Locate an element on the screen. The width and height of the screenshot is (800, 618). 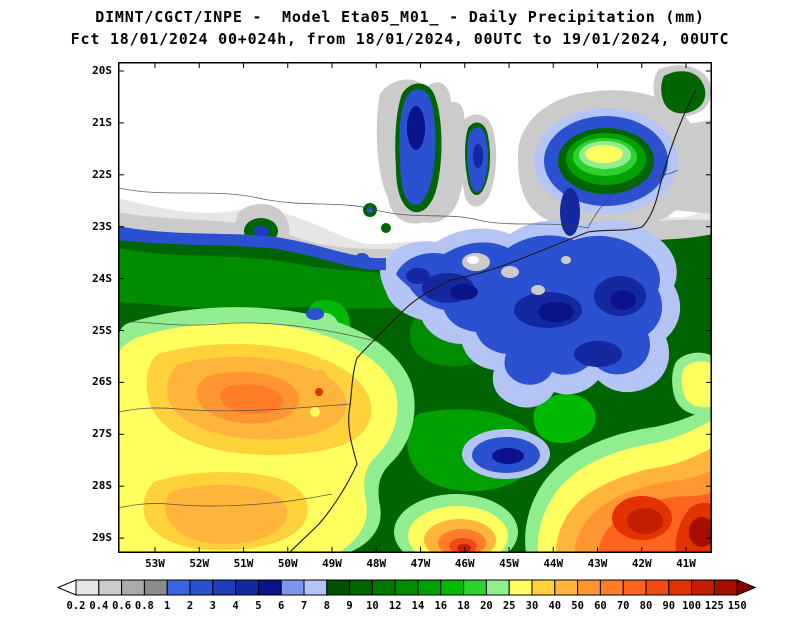
legend-tick-label: 0.8 is located at coordinates (144, 606).